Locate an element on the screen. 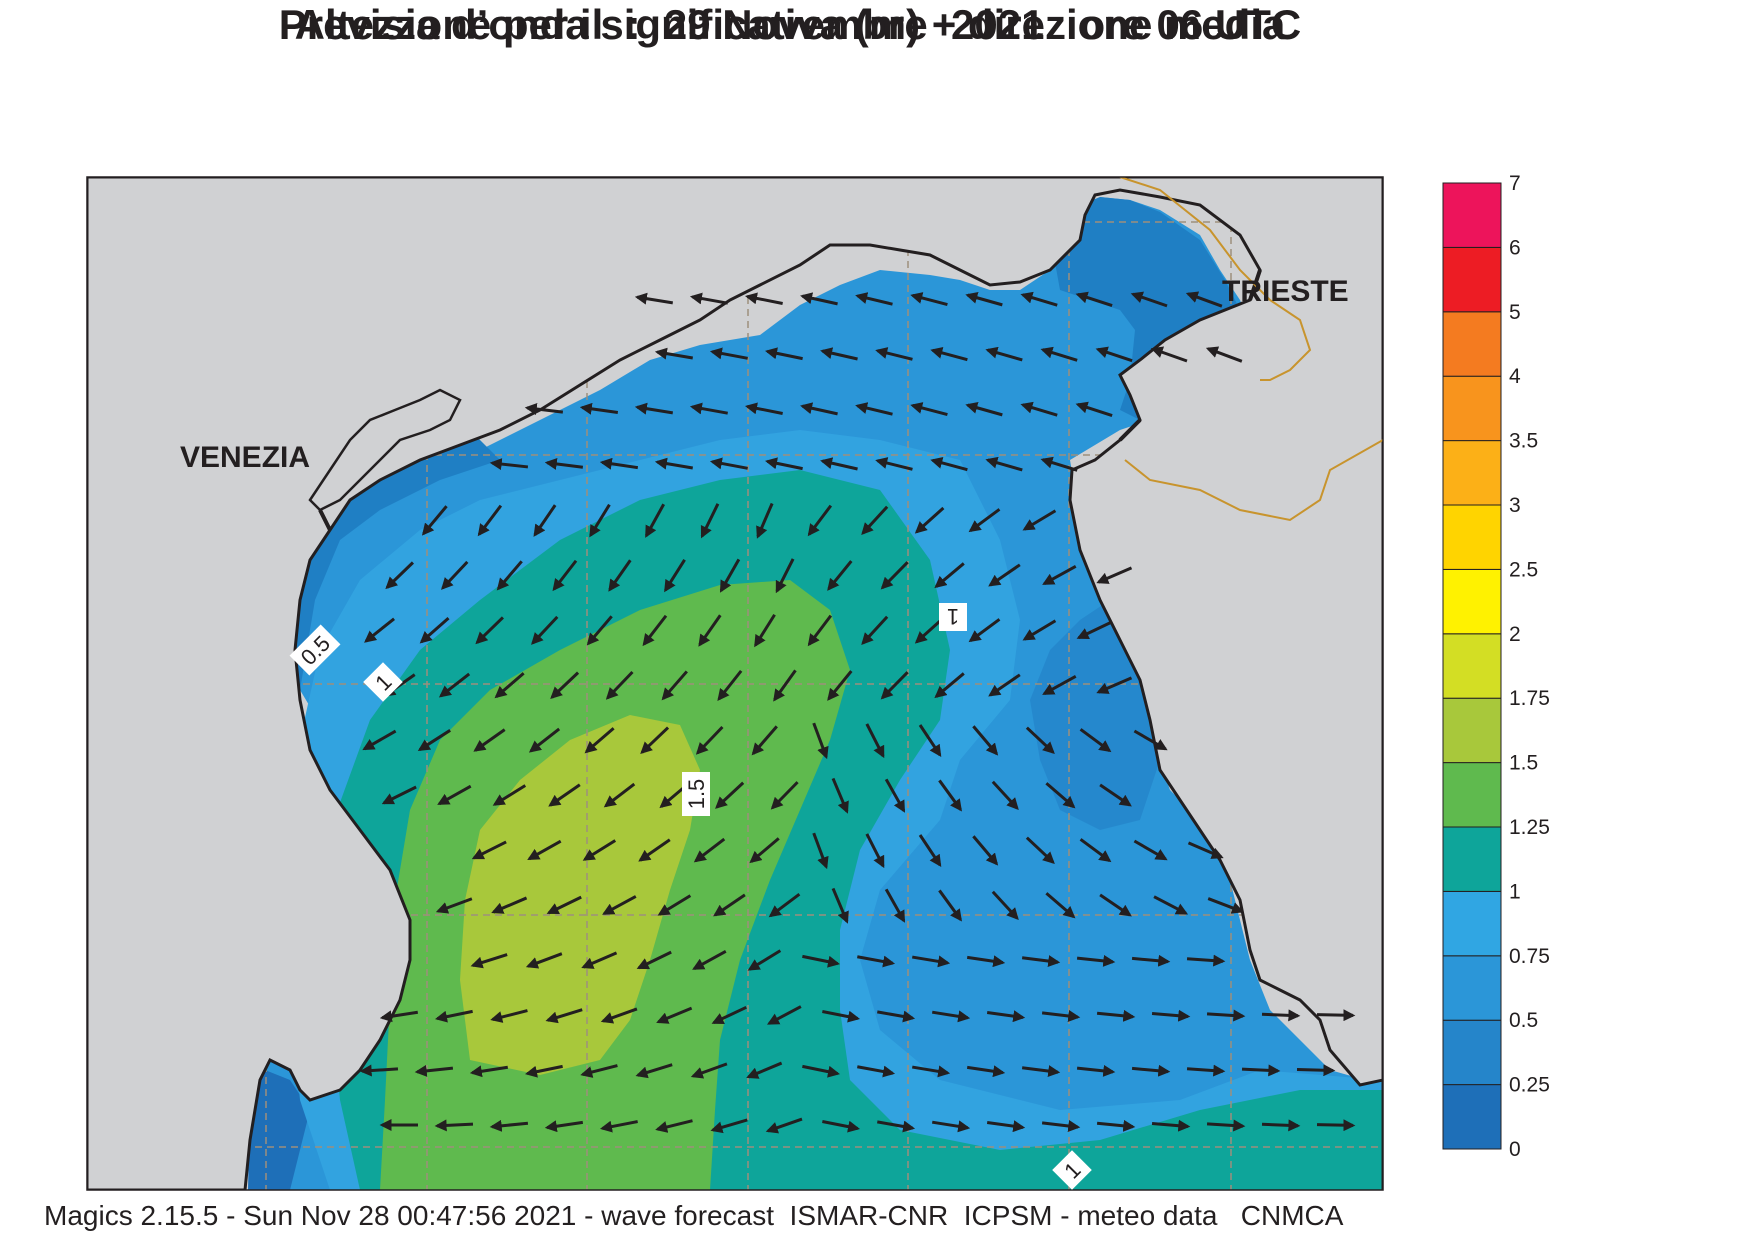 The width and height of the screenshot is (1755, 1242). contour-label-2: 1 is located at coordinates (383, 682).